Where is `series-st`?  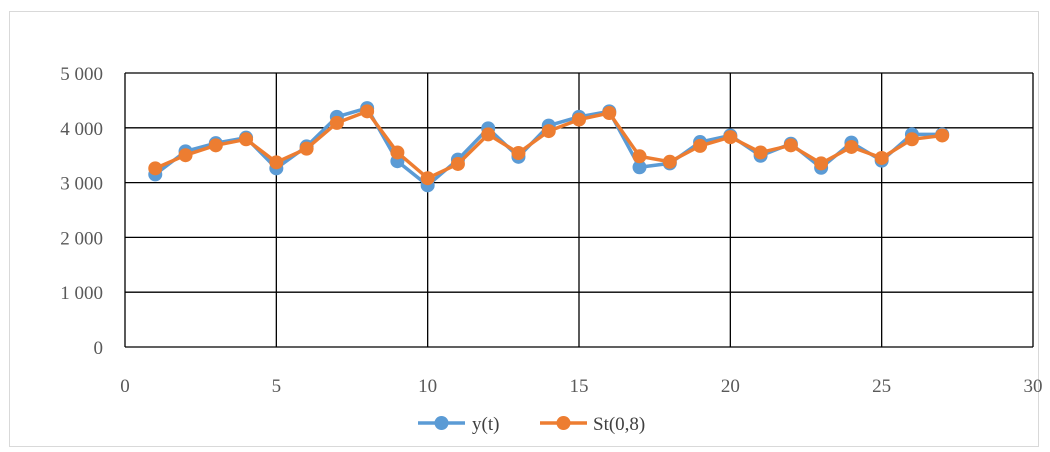
series-st is located at coordinates (549, 145).